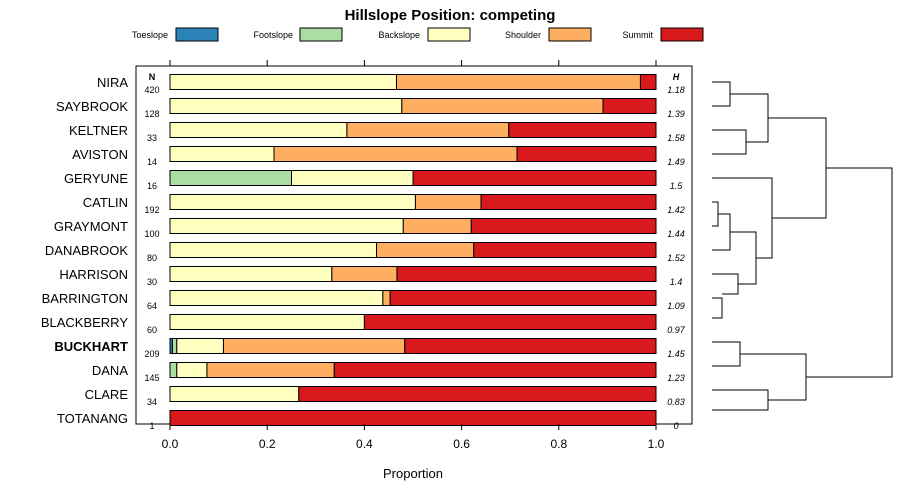 The height and width of the screenshot is (500, 900). I want to click on legend-swatch-toeslope, so click(197, 34).